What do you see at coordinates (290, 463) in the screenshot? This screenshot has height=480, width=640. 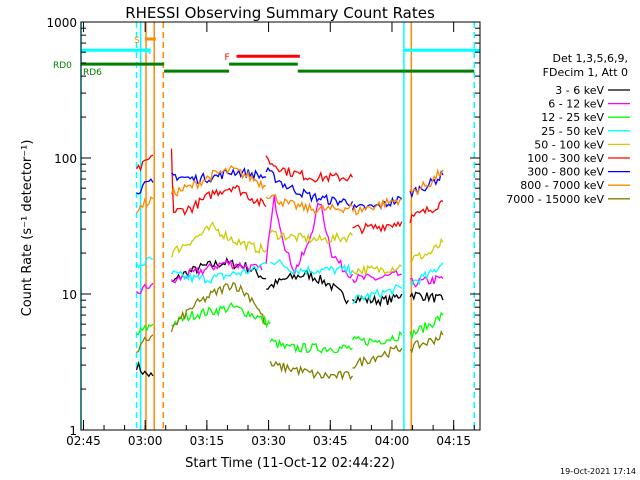 I see `x-axis-label: Start Time (11-Oct-12 02:44:22)` at bounding box center [290, 463].